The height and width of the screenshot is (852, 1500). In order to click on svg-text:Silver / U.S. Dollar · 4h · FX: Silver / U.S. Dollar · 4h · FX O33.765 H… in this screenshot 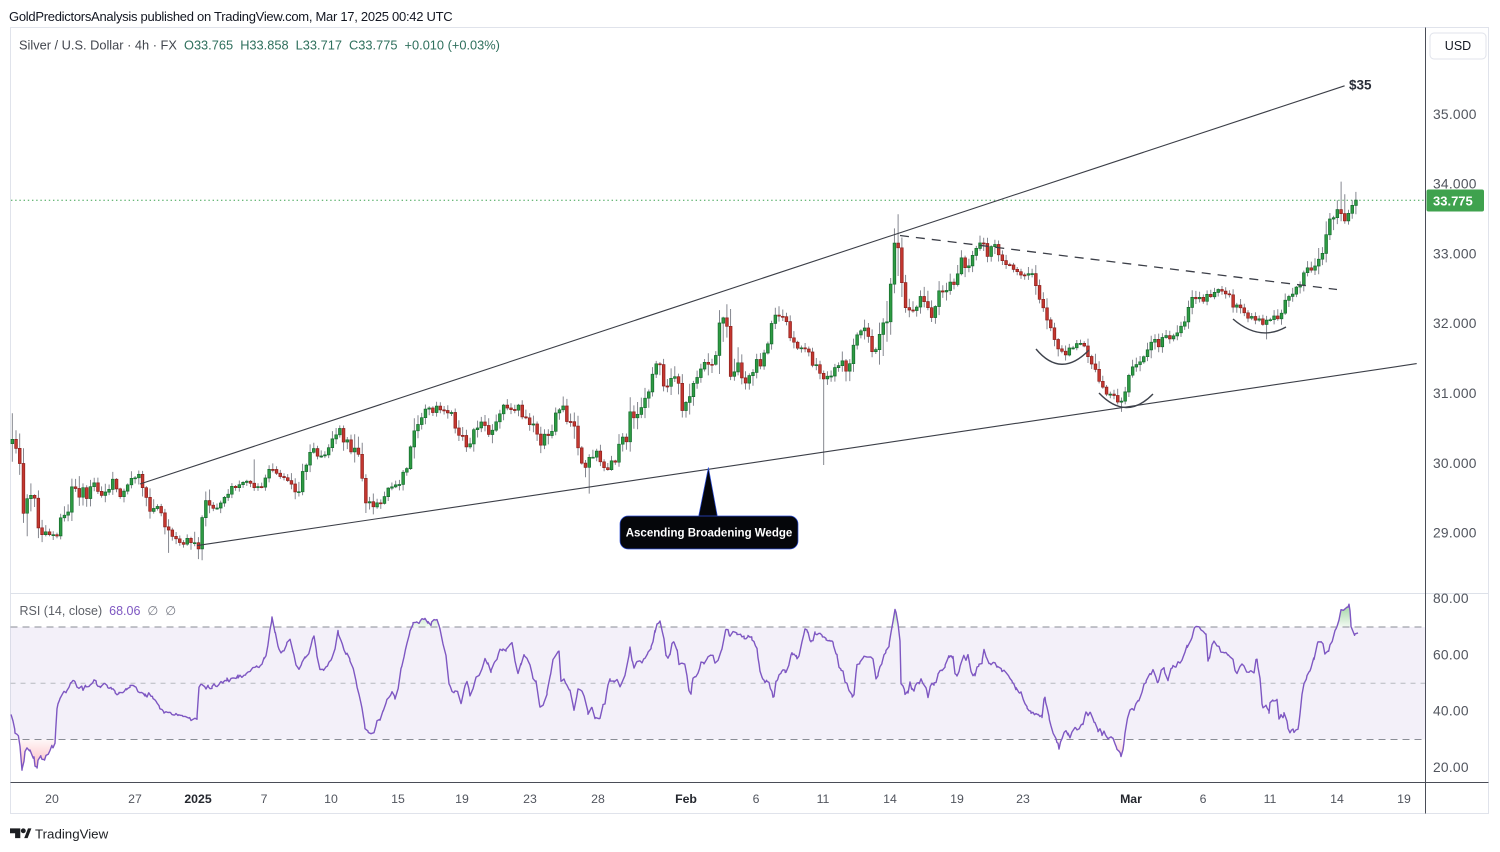, I will do `click(259, 45)`.